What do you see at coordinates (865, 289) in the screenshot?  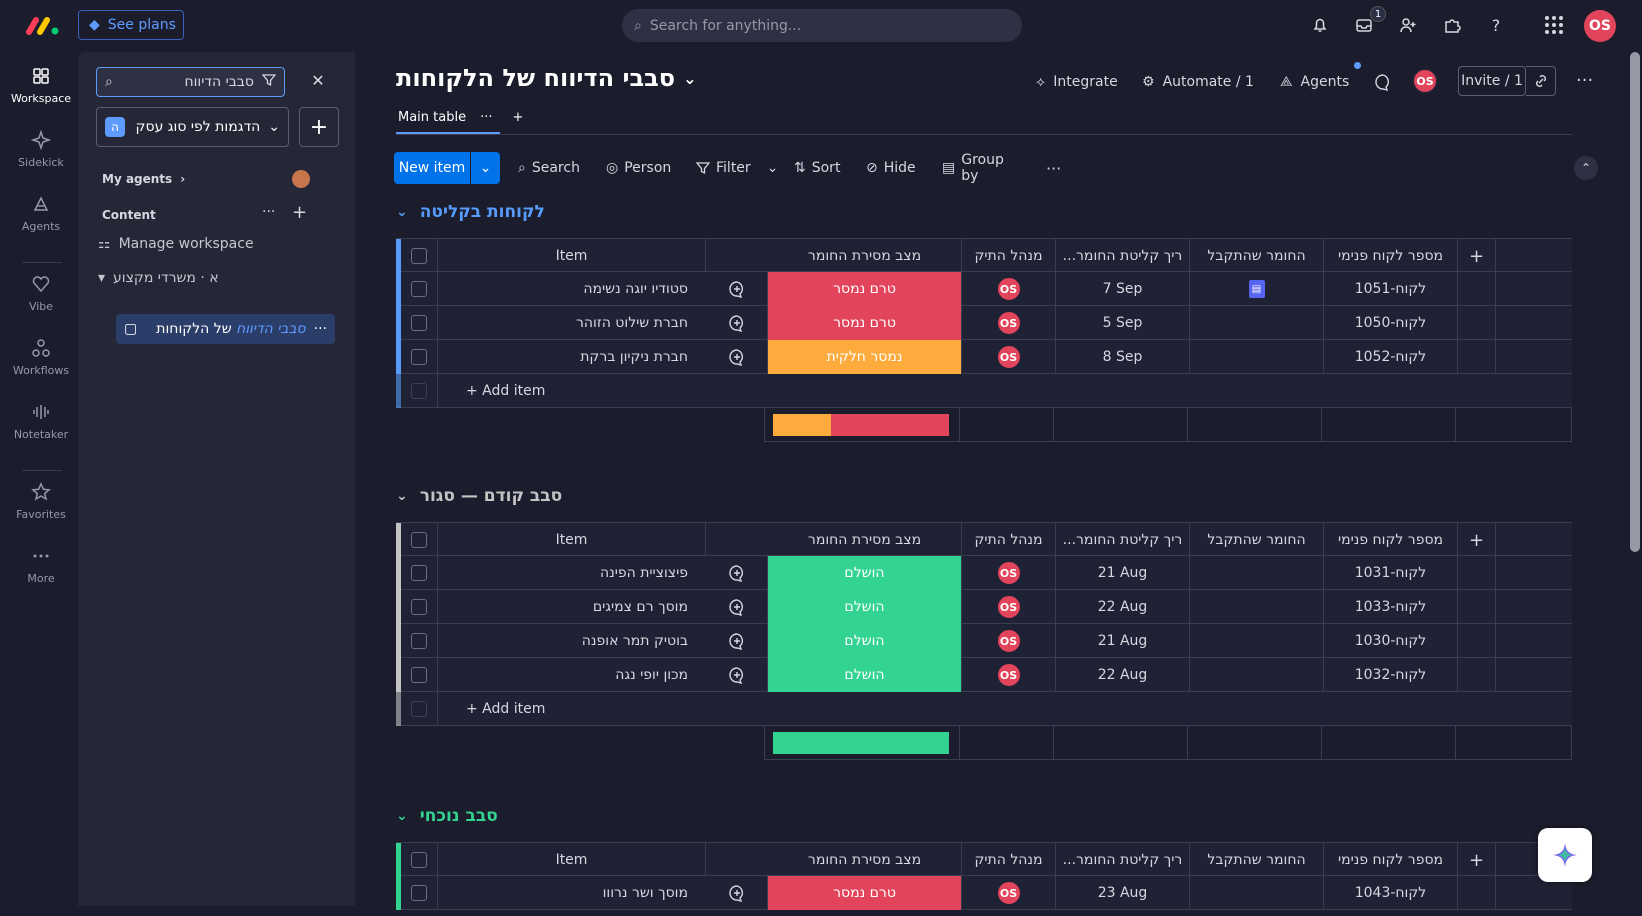 I see `status-badge: טרם נמסר` at bounding box center [865, 289].